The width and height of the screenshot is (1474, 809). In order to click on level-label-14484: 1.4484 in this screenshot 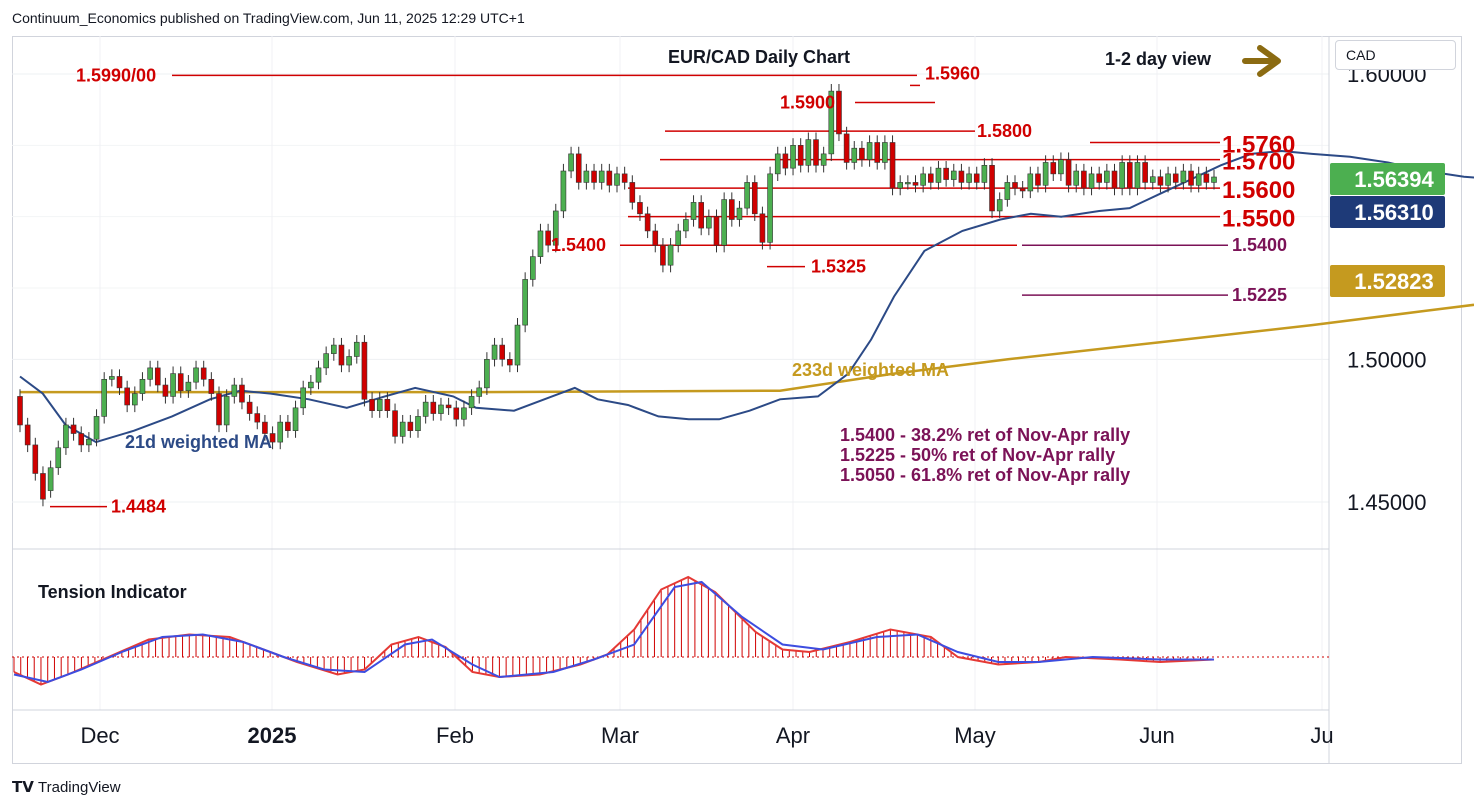, I will do `click(138, 507)`.